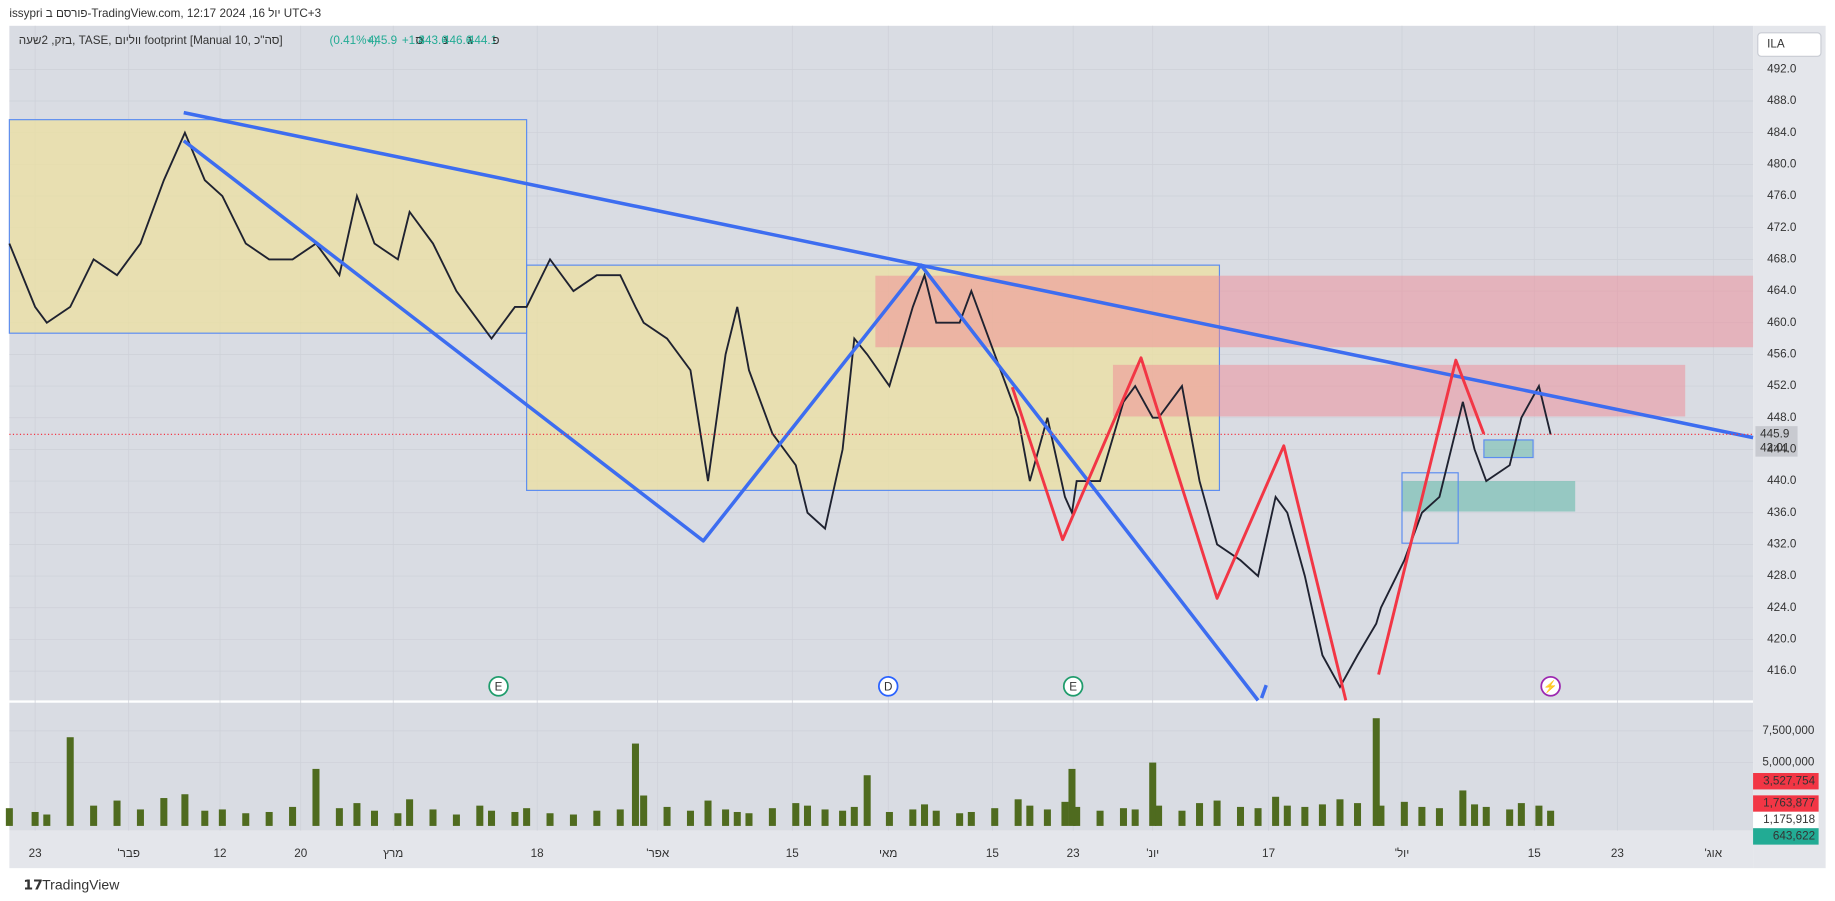 The width and height of the screenshot is (1835, 901). What do you see at coordinates (433, 40) in the screenshot?
I see `ohlc-value: 443.6` at bounding box center [433, 40].